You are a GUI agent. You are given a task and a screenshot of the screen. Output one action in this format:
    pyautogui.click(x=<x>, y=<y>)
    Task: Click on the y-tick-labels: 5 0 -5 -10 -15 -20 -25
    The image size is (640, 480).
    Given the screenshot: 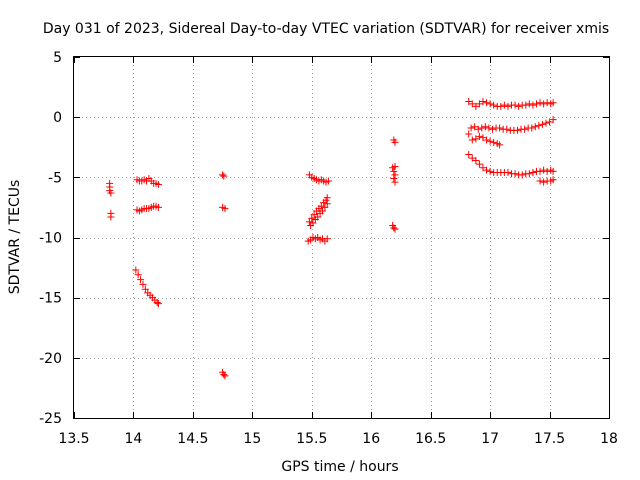 What is the action you would take?
    pyautogui.click(x=50, y=238)
    